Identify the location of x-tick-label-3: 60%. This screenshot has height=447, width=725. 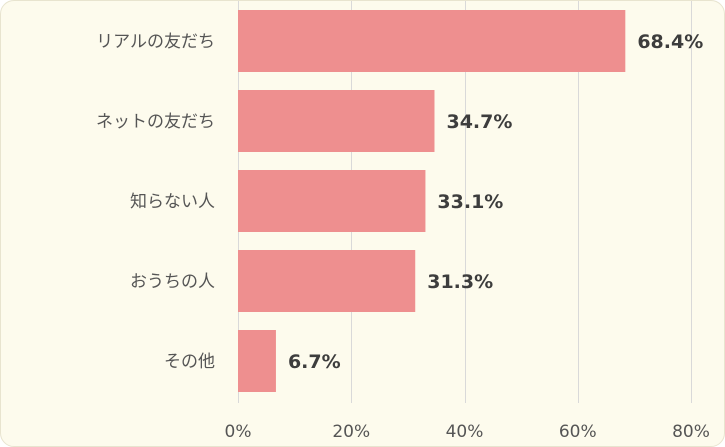
(578, 432).